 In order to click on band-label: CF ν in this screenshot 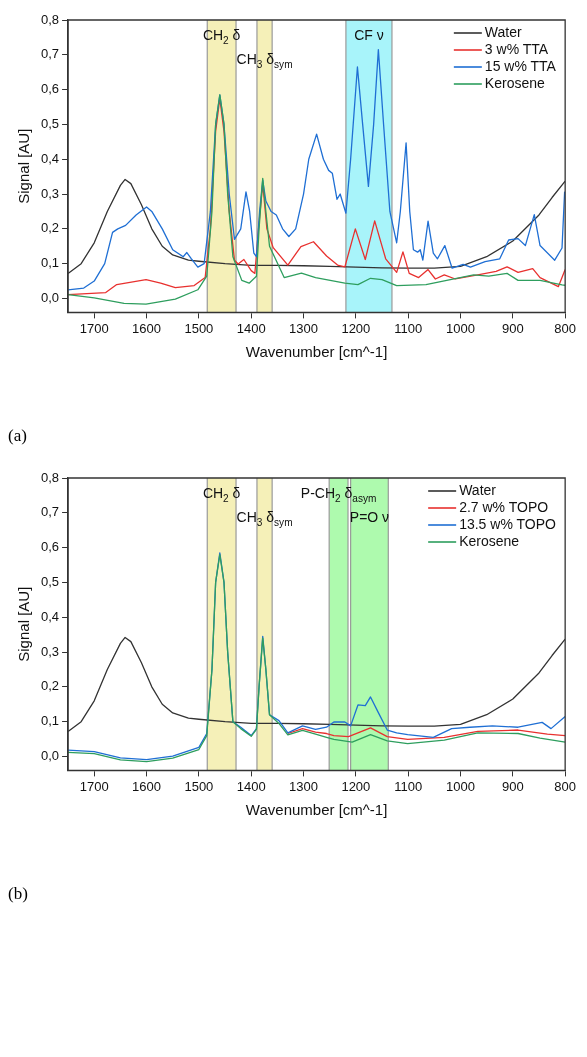, I will do `click(369, 35)`.